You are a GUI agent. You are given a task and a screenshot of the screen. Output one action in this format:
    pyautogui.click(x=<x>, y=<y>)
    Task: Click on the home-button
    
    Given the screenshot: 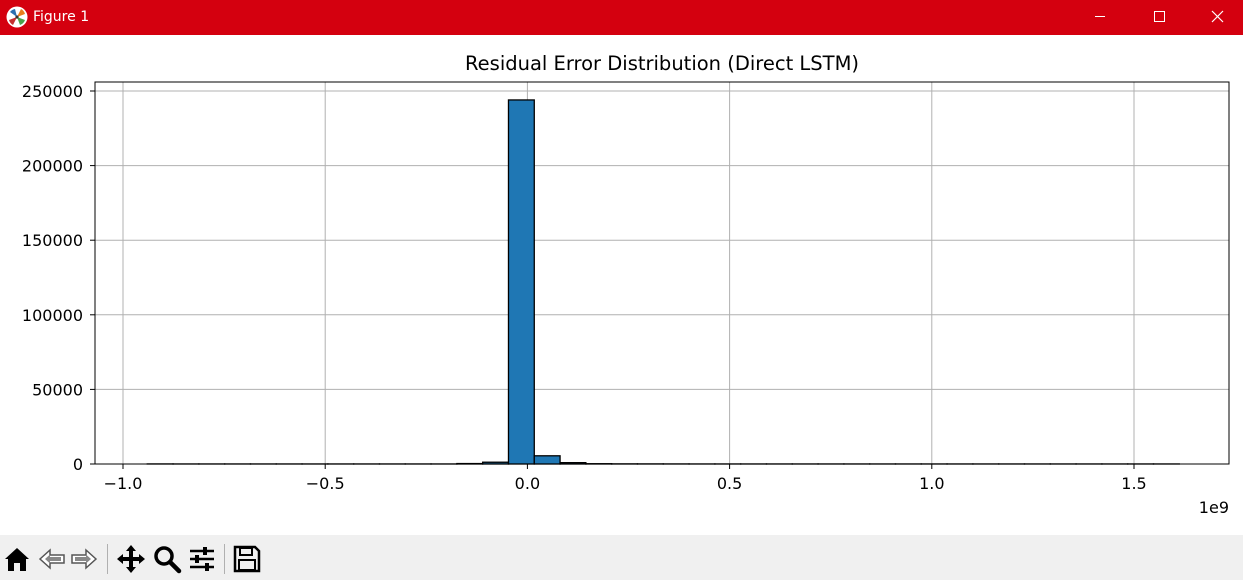 What is the action you would take?
    pyautogui.click(x=17, y=559)
    